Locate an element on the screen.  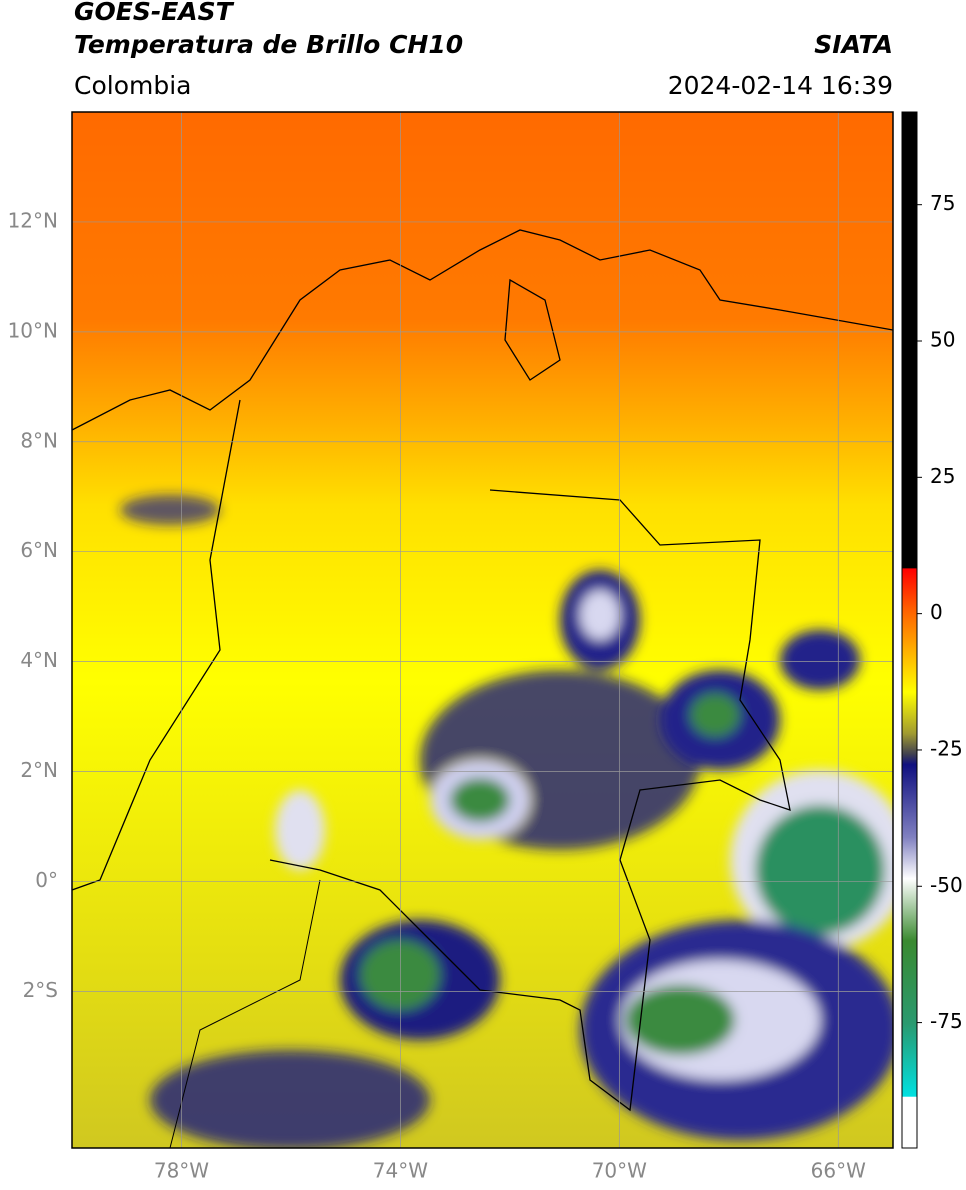
colorbar-tick-label: 0 is located at coordinates (936, 612).